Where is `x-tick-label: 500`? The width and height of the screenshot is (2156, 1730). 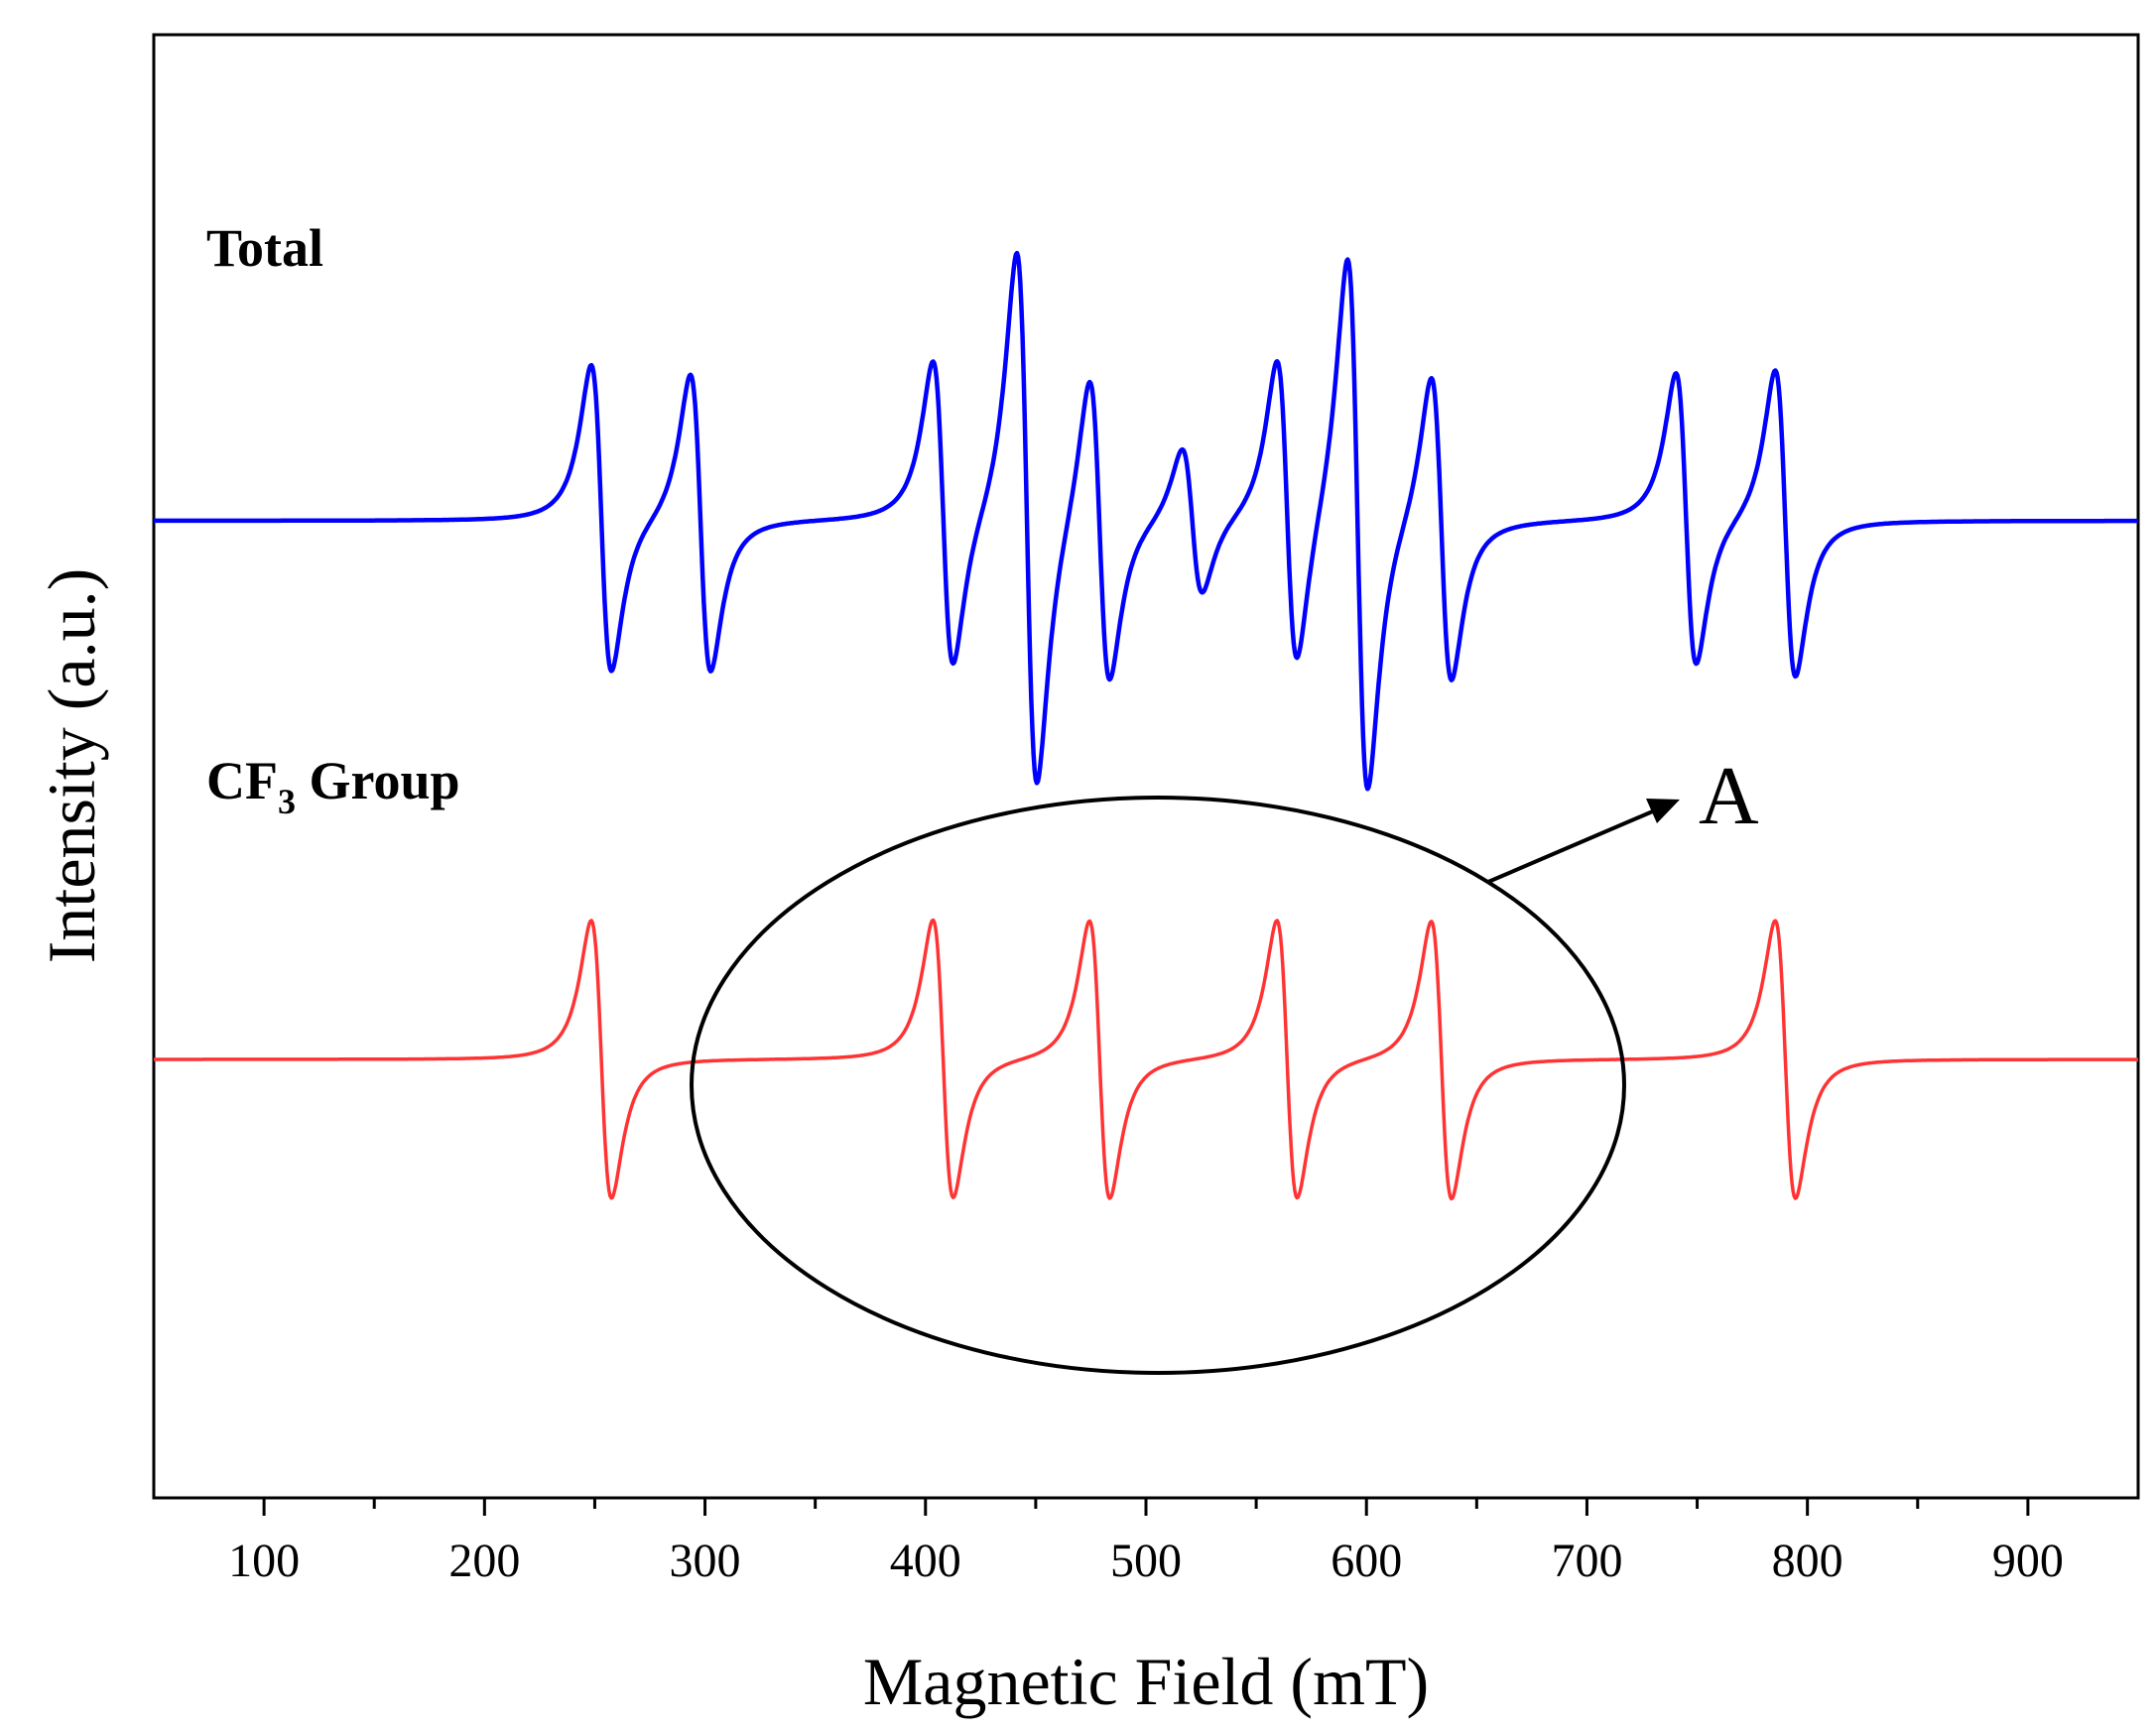 x-tick-label: 500 is located at coordinates (1146, 1561).